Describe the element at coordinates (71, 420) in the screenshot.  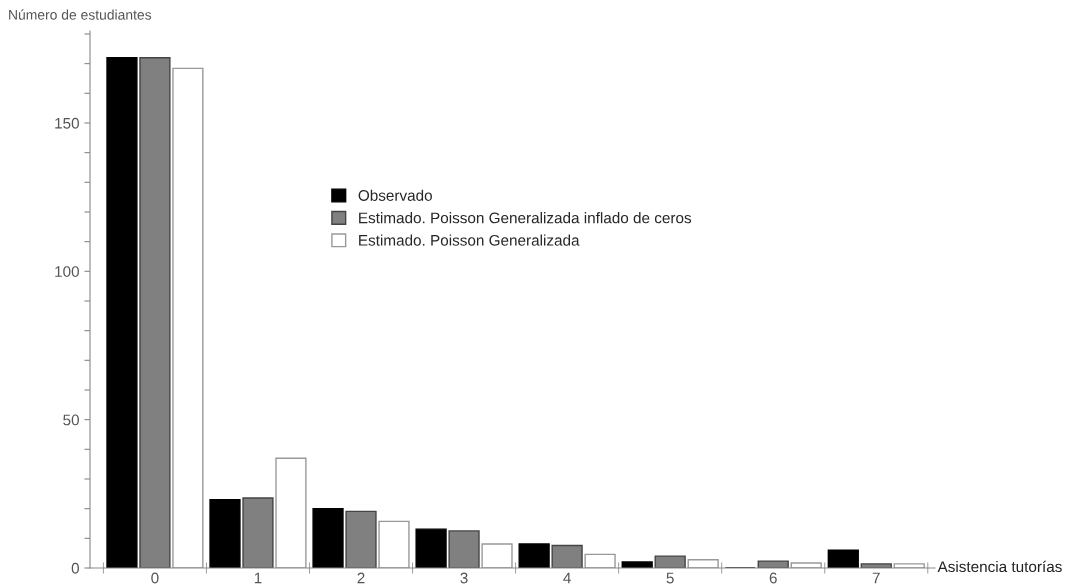
I see `y-tick-label: 50` at that location.